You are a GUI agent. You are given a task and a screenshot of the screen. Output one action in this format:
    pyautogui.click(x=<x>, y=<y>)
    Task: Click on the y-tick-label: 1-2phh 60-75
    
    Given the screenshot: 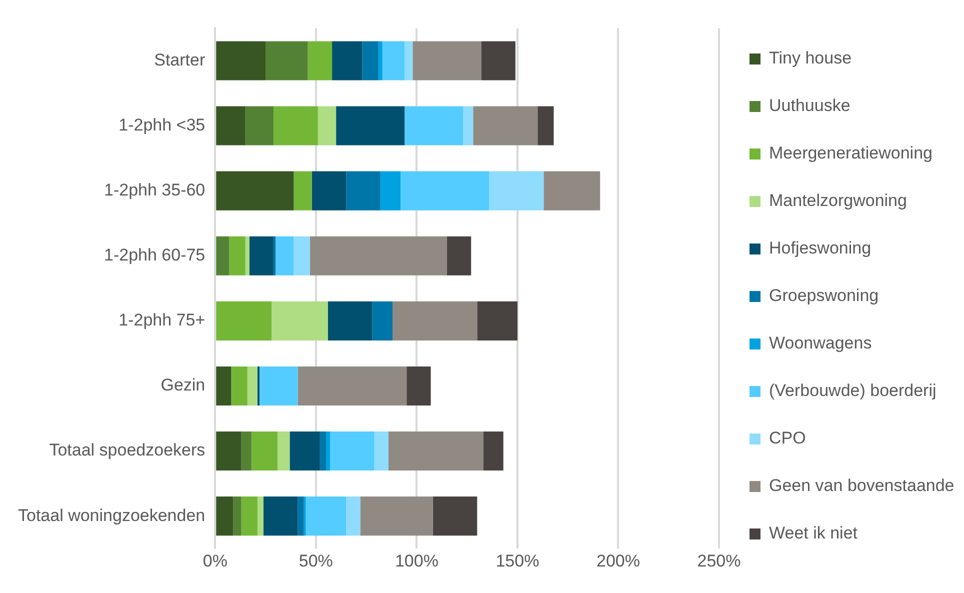 What is the action you would take?
    pyautogui.click(x=155, y=255)
    